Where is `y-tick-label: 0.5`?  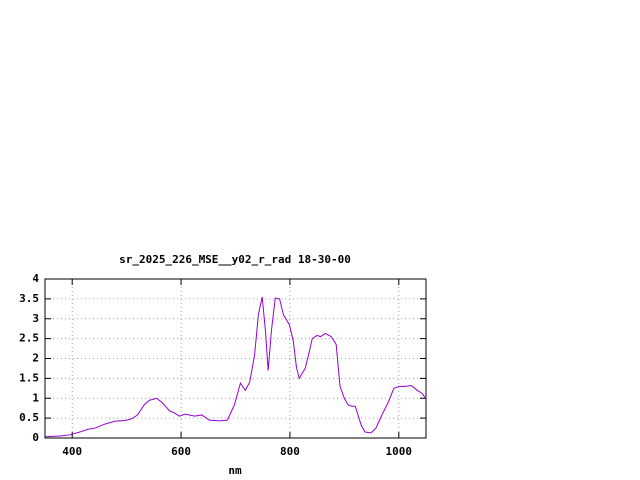
y-tick-label: 0.5 is located at coordinates (29, 417).